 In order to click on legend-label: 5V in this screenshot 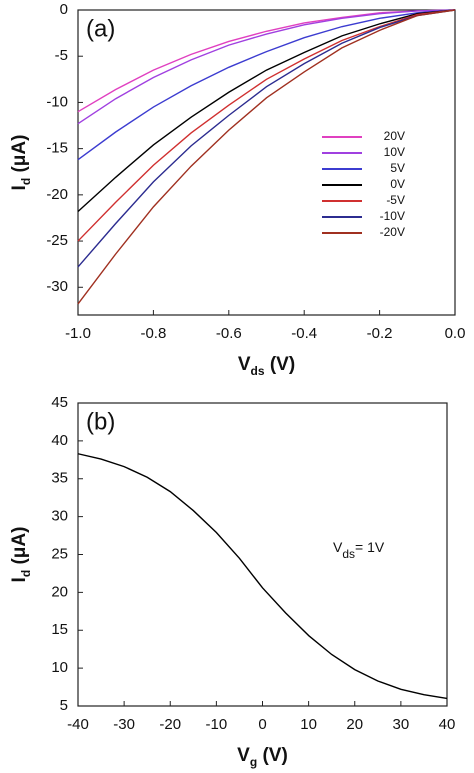, I will do `click(397, 168)`.